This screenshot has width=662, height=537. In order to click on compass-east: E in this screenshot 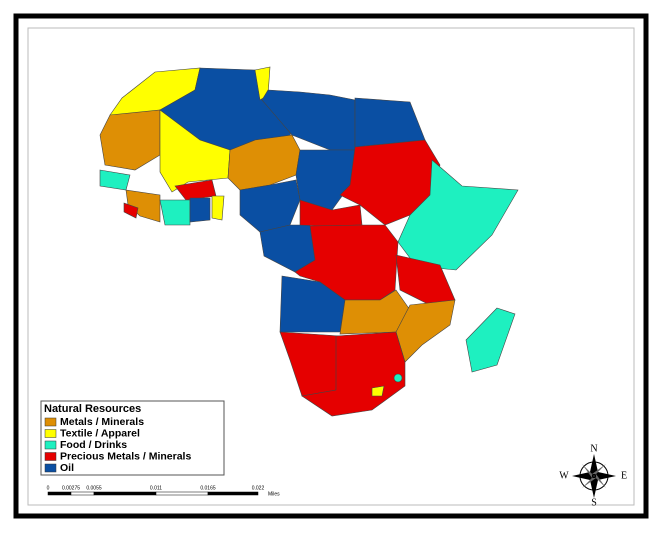, I will do `click(624, 475)`.